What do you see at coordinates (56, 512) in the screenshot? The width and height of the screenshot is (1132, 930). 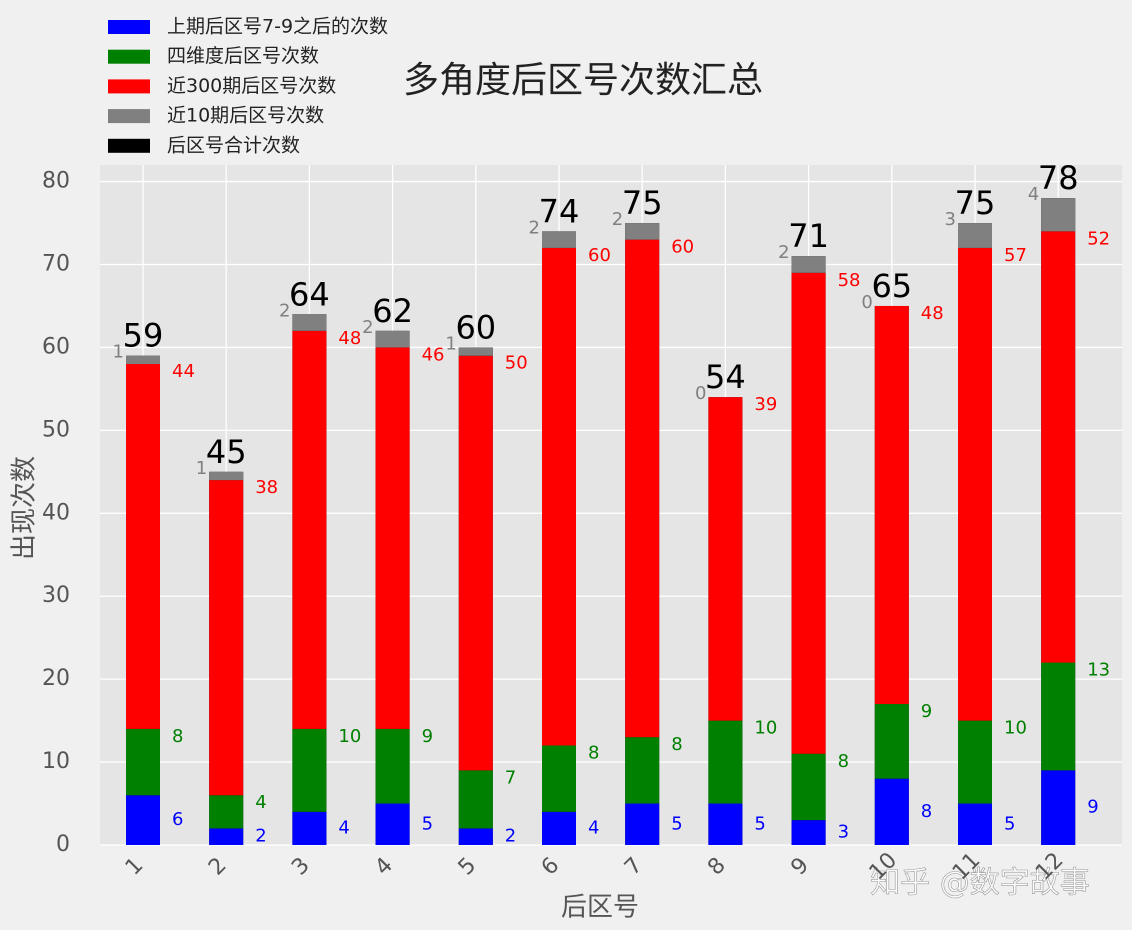 I see `y-tick-label: 40` at bounding box center [56, 512].